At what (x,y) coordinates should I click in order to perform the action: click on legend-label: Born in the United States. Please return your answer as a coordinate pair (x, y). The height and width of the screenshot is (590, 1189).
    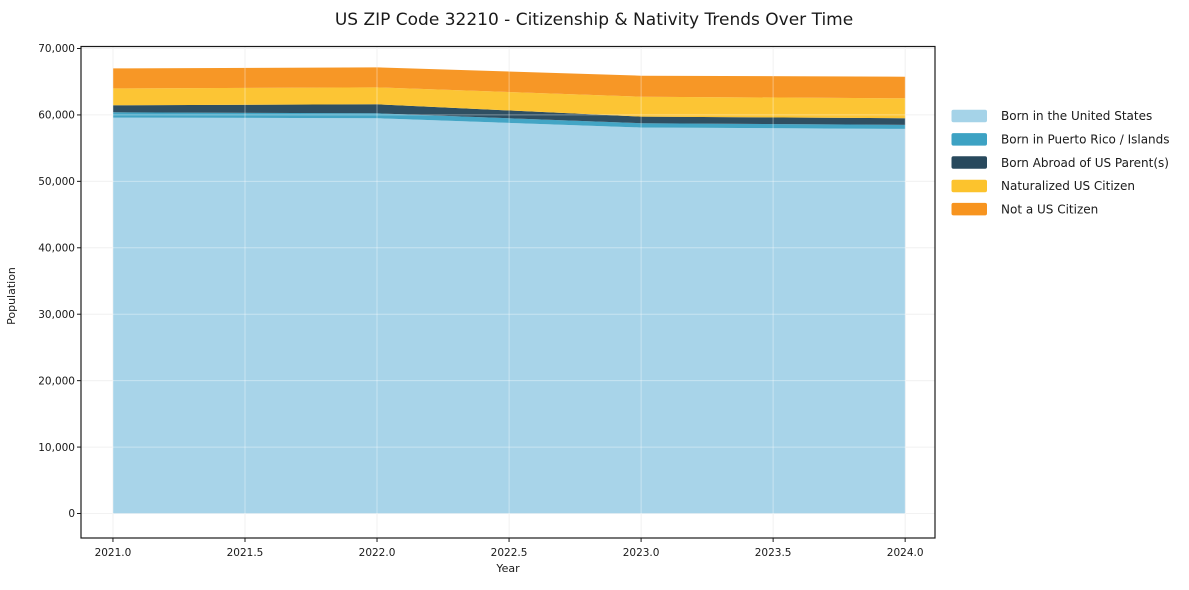
    Looking at the image, I should click on (1076, 116).